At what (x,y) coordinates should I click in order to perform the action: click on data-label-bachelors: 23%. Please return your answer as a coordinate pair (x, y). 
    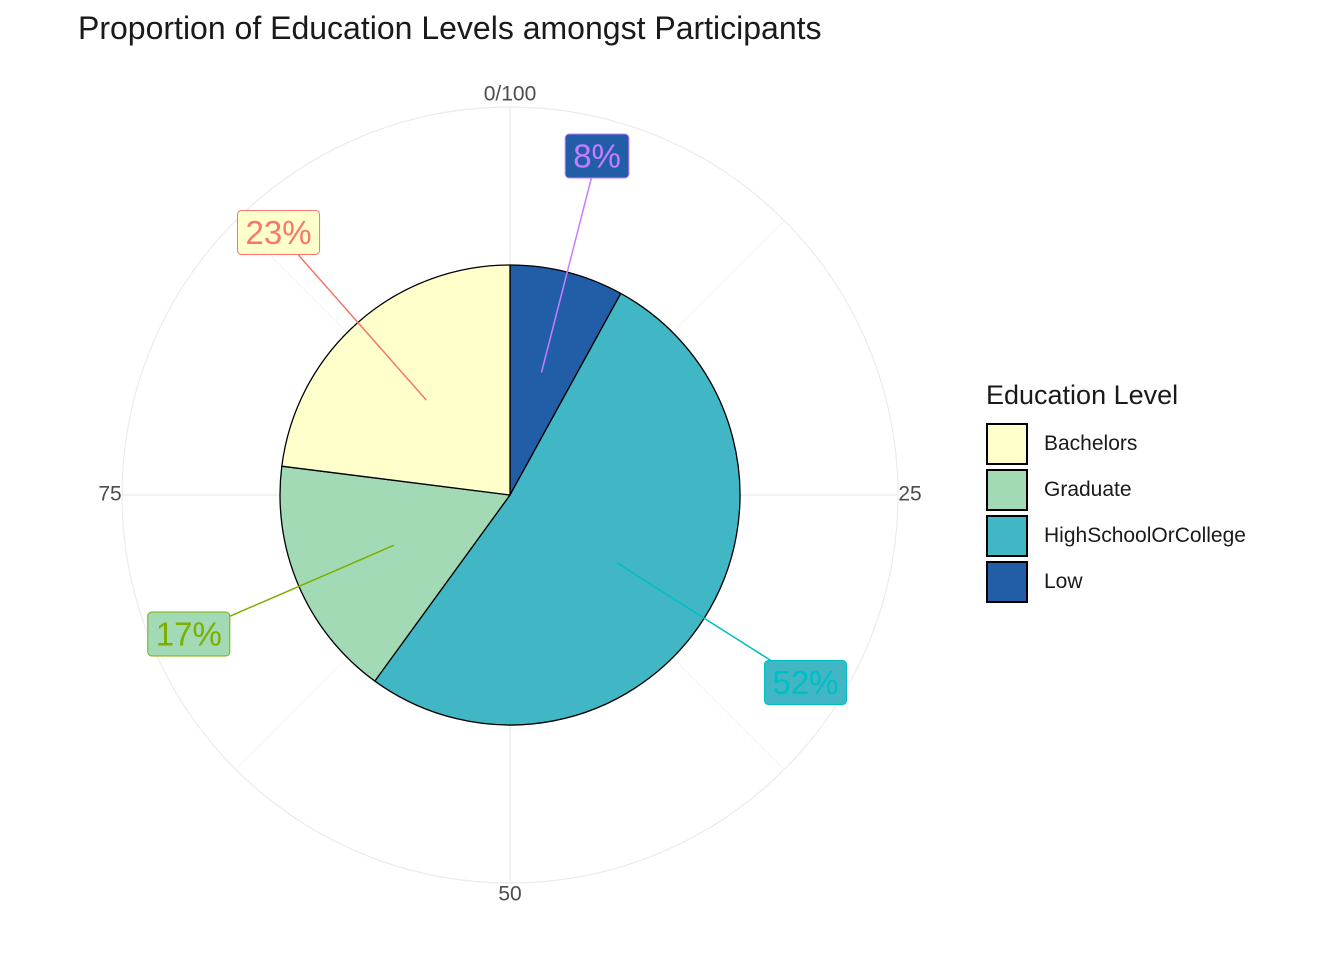
    Looking at the image, I should click on (279, 232).